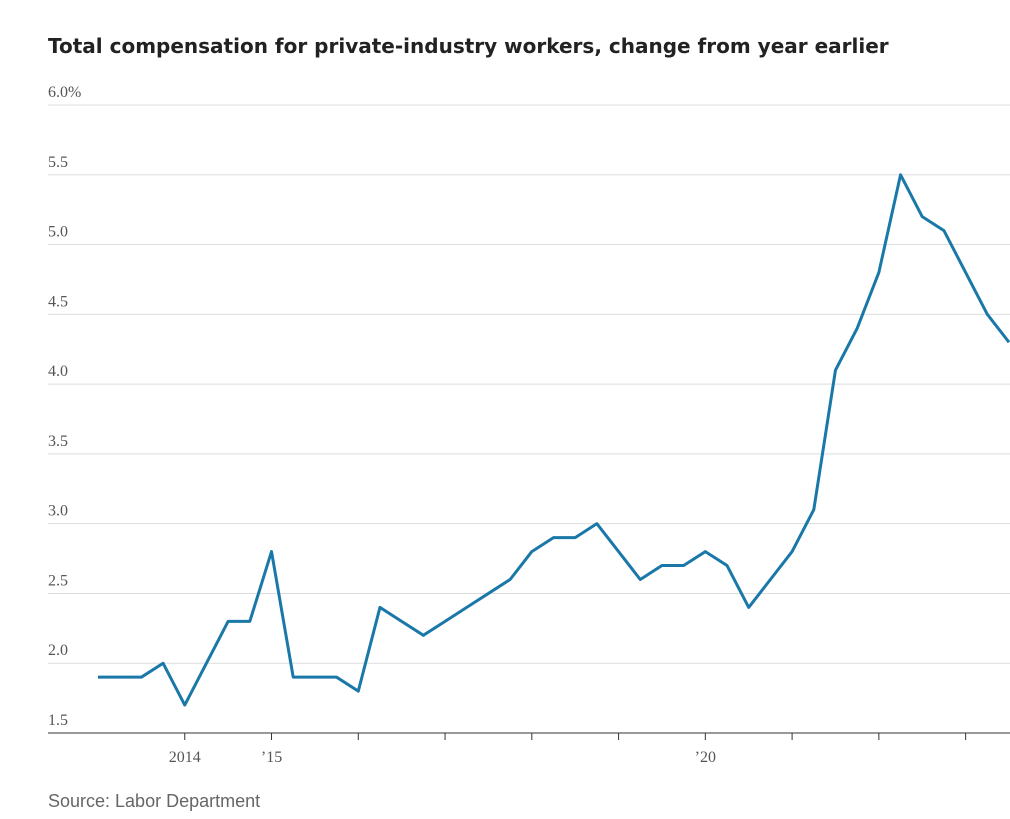  I want to click on y-tick-label: 3.0, so click(58, 511).